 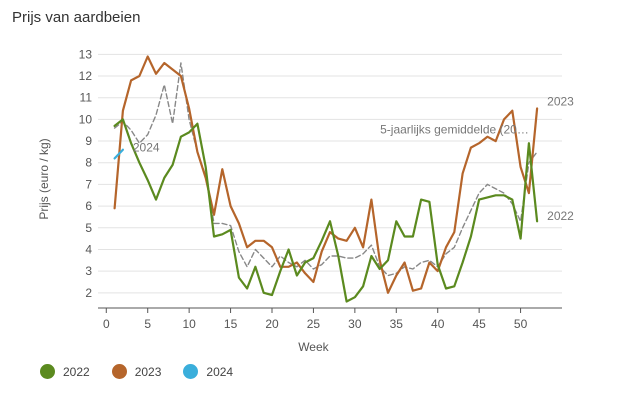 What do you see at coordinates (86, 119) in the screenshot?
I see `y-tick-label: 10` at bounding box center [86, 119].